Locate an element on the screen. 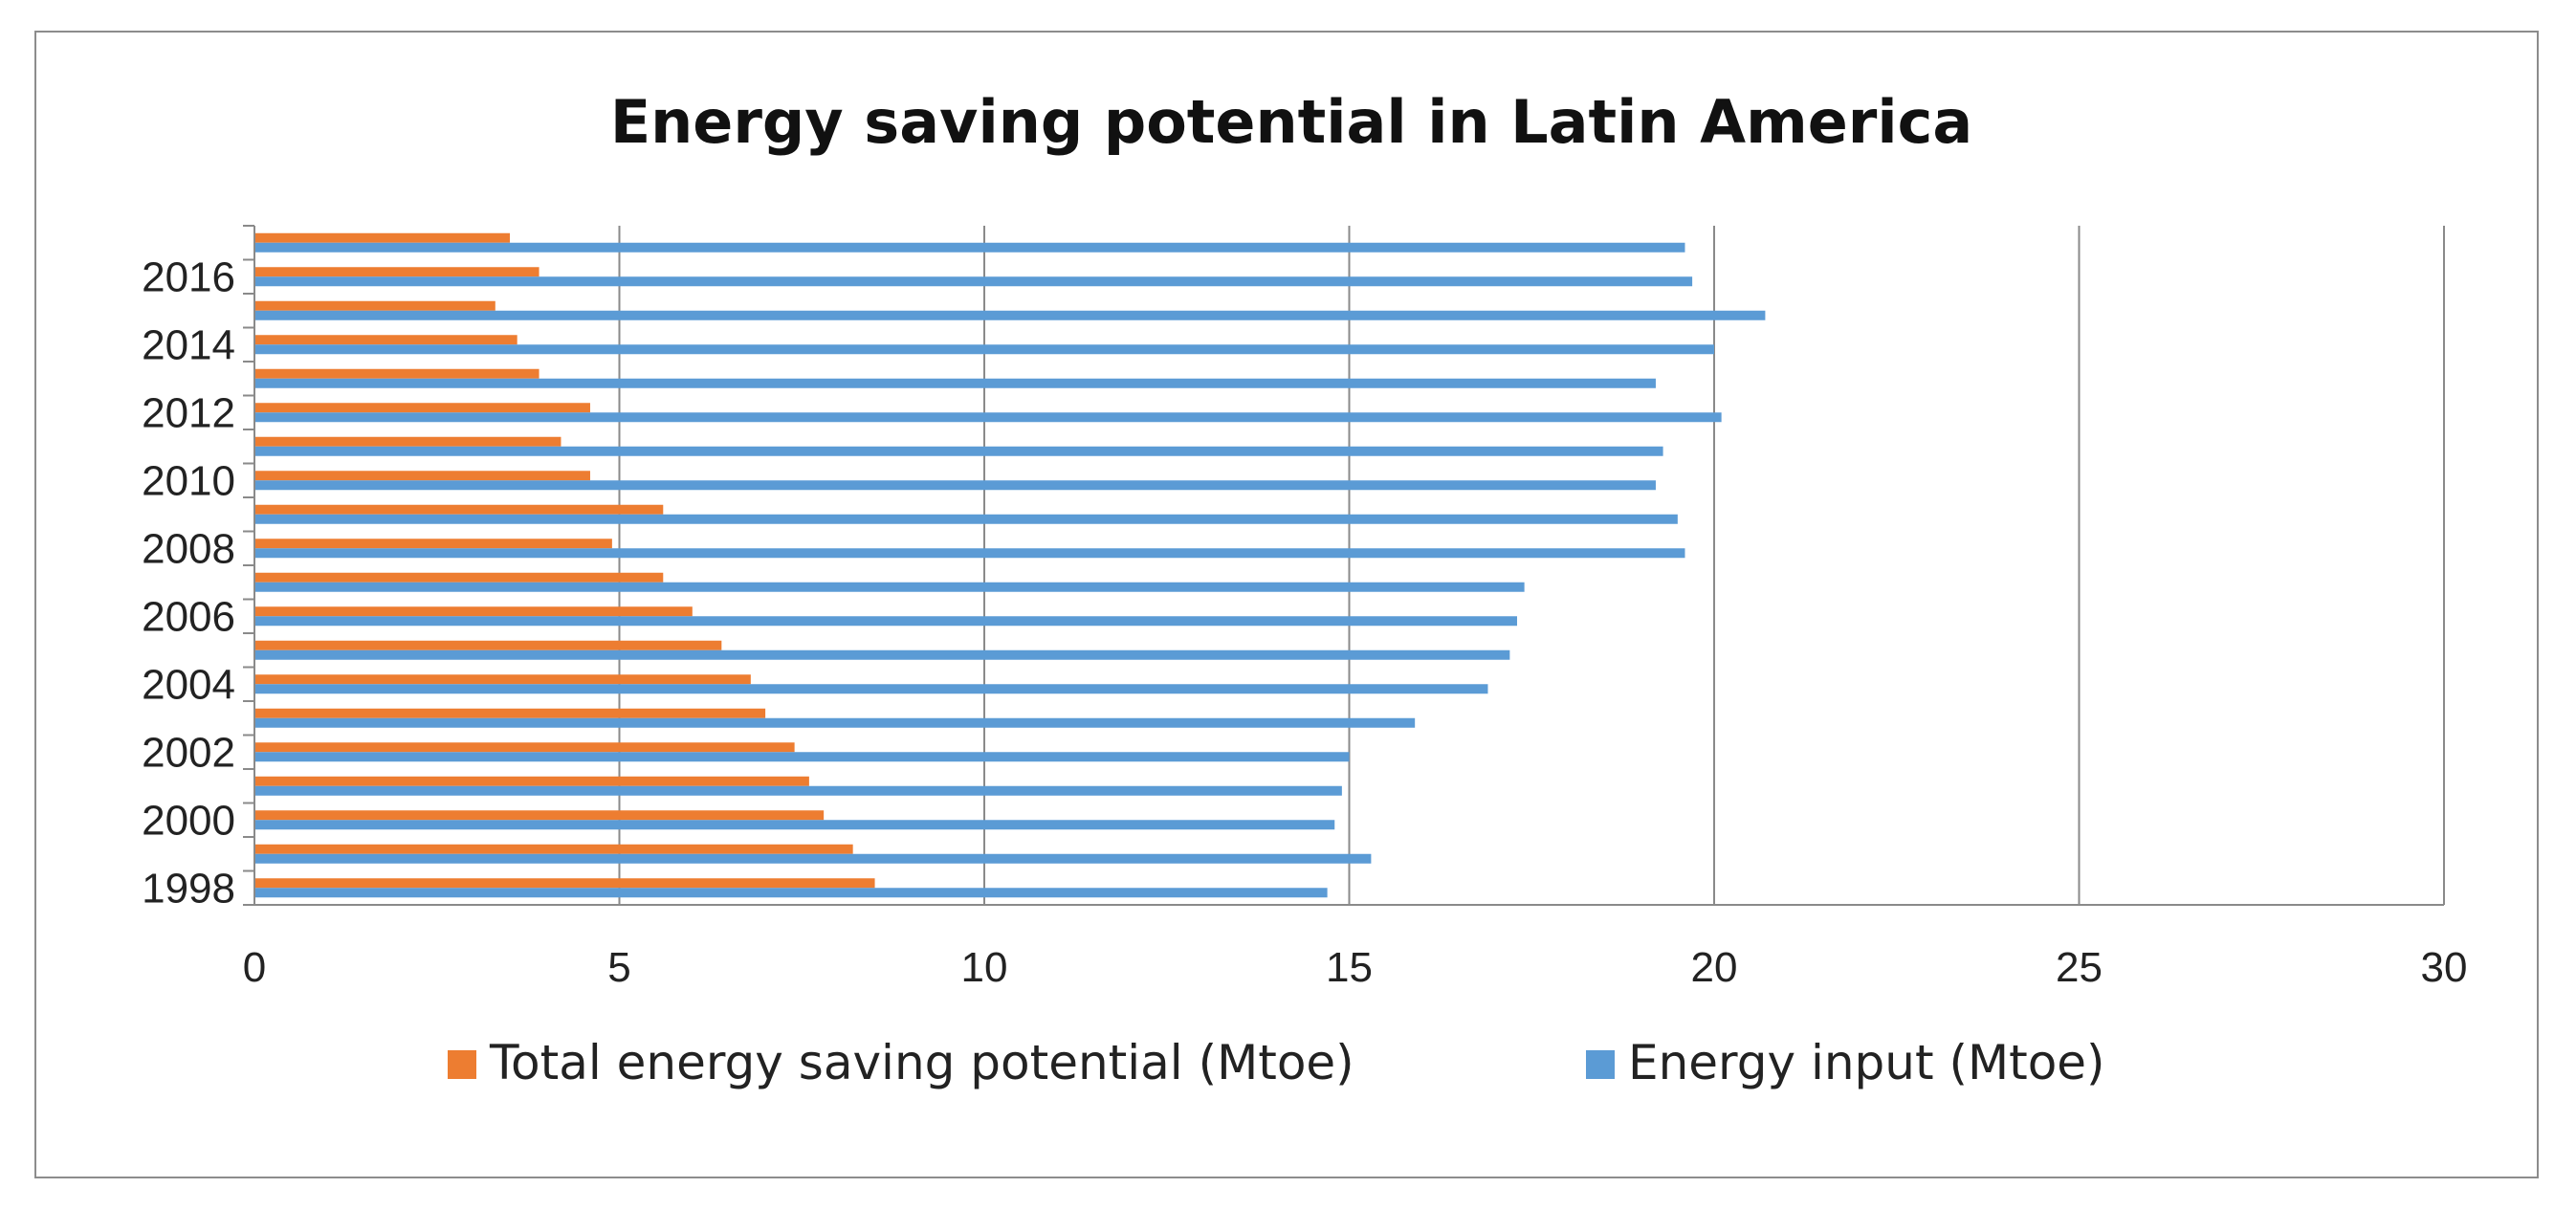  y-tick-label: 2008 is located at coordinates (188, 548).